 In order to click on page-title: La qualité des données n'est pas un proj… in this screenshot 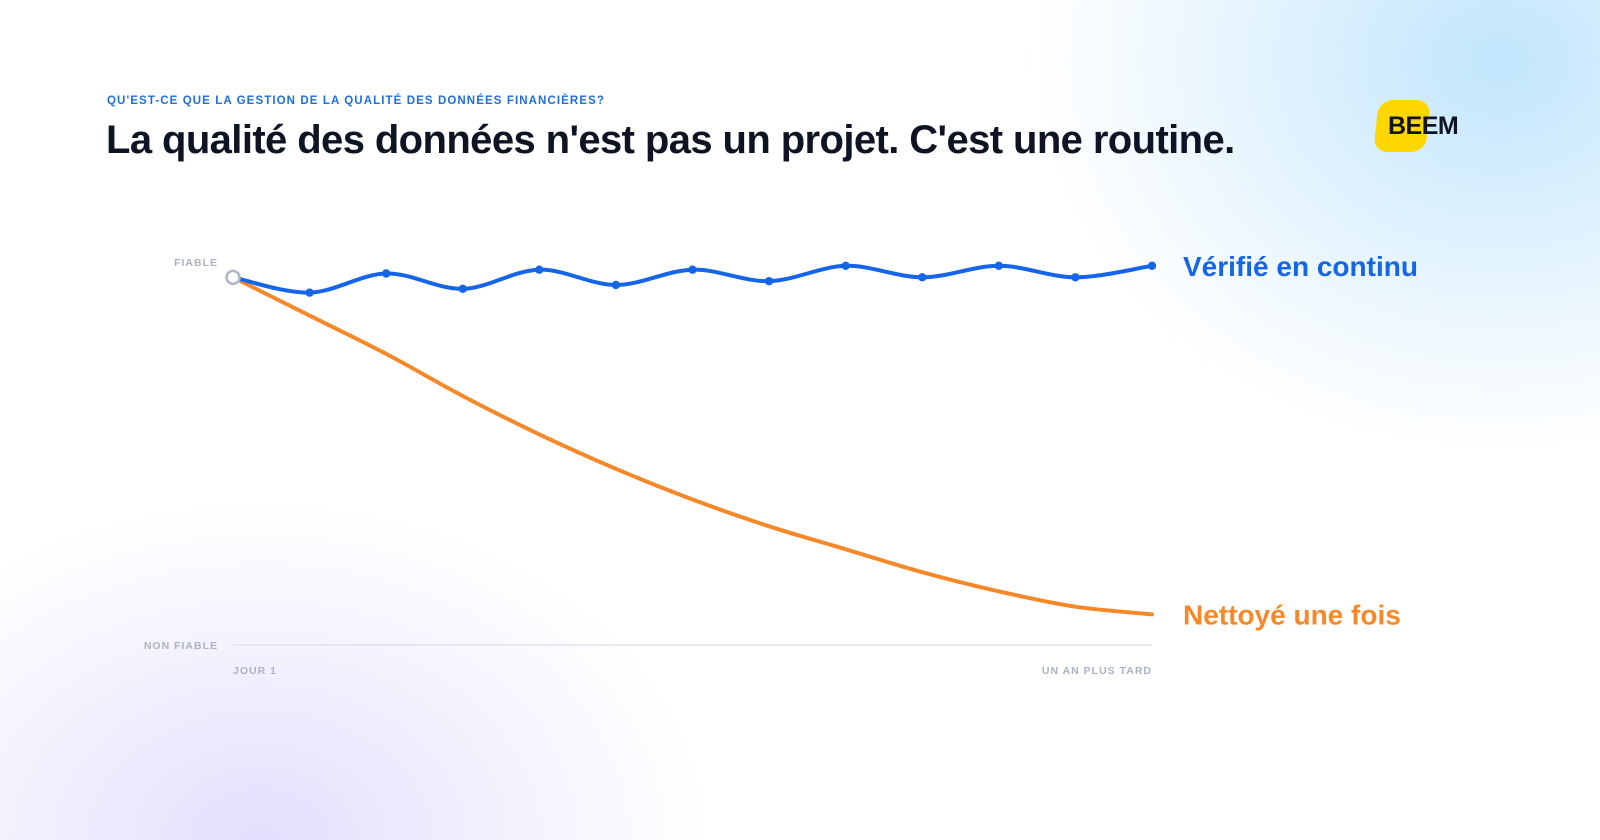, I will do `click(670, 140)`.